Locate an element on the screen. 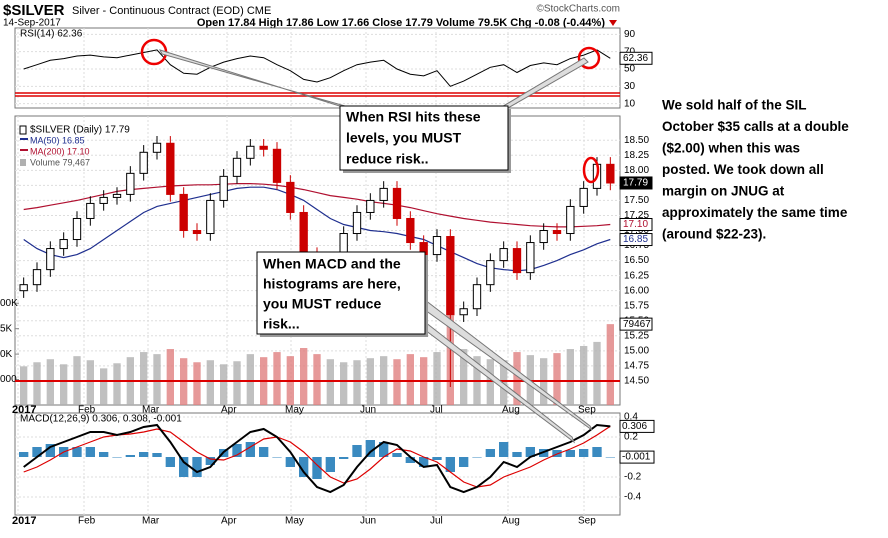 The width and height of the screenshot is (888, 538). x-tick-label: Feb is located at coordinates (87, 521).